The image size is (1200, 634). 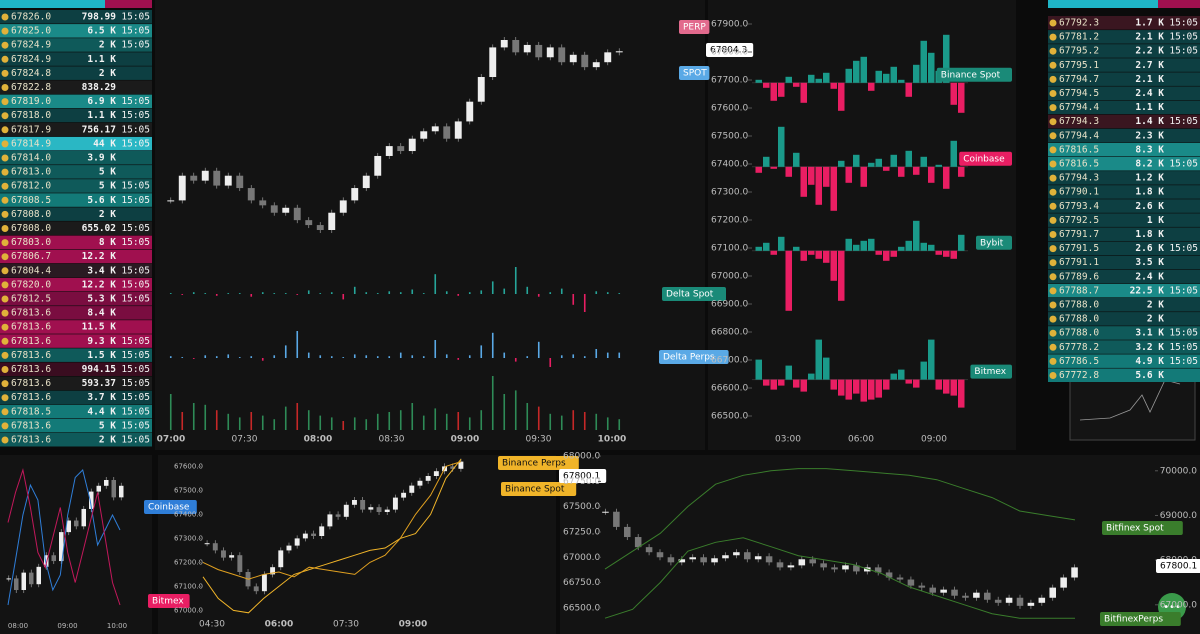 I want to click on label-text: Coinbase, so click(x=169, y=508).